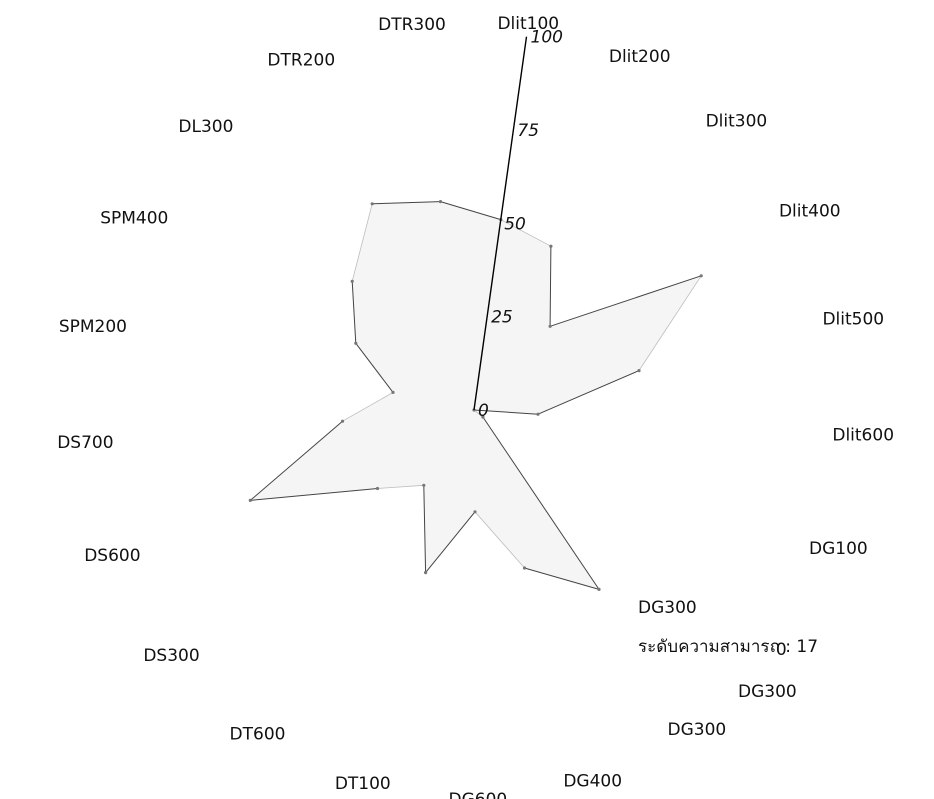  What do you see at coordinates (550, 286) in the screenshot?
I see `radar-edge-dlit200` at bounding box center [550, 286].